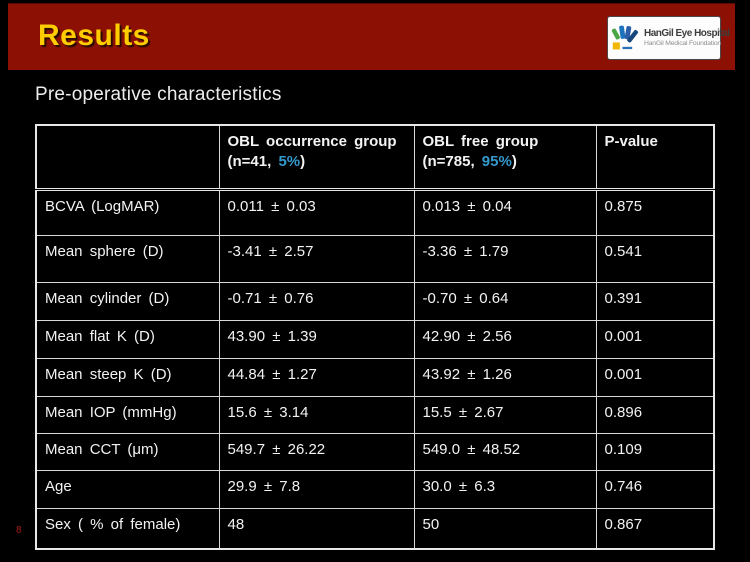 Image resolution: width=750 pixels, height=562 pixels. Describe the element at coordinates (655, 415) in the screenshot. I see `p-value-cell: 0.896` at that location.